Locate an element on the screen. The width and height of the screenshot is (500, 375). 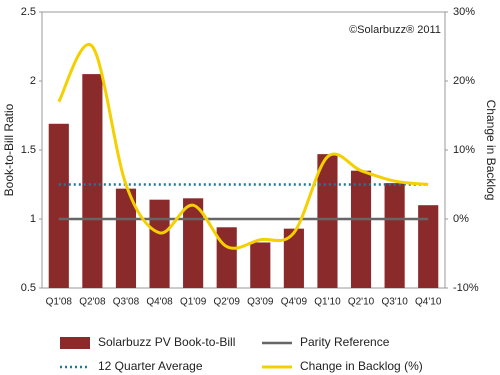
x-tick-label: Q2'10 is located at coordinates (361, 302).